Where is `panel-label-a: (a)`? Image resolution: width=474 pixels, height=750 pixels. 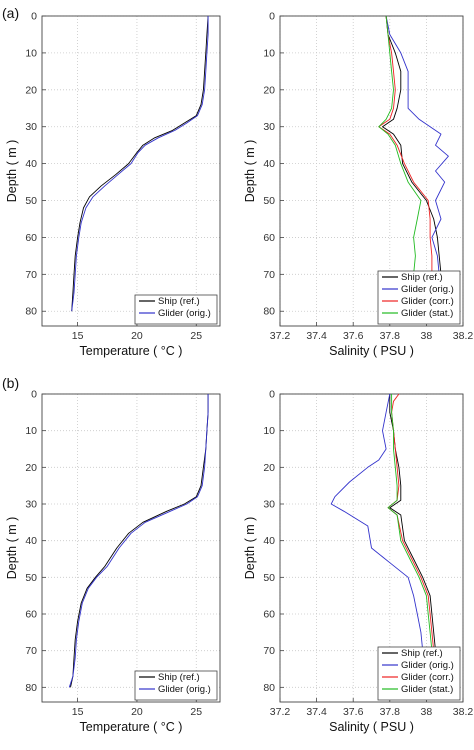
panel-label-a: (a) is located at coordinates (10, 13).